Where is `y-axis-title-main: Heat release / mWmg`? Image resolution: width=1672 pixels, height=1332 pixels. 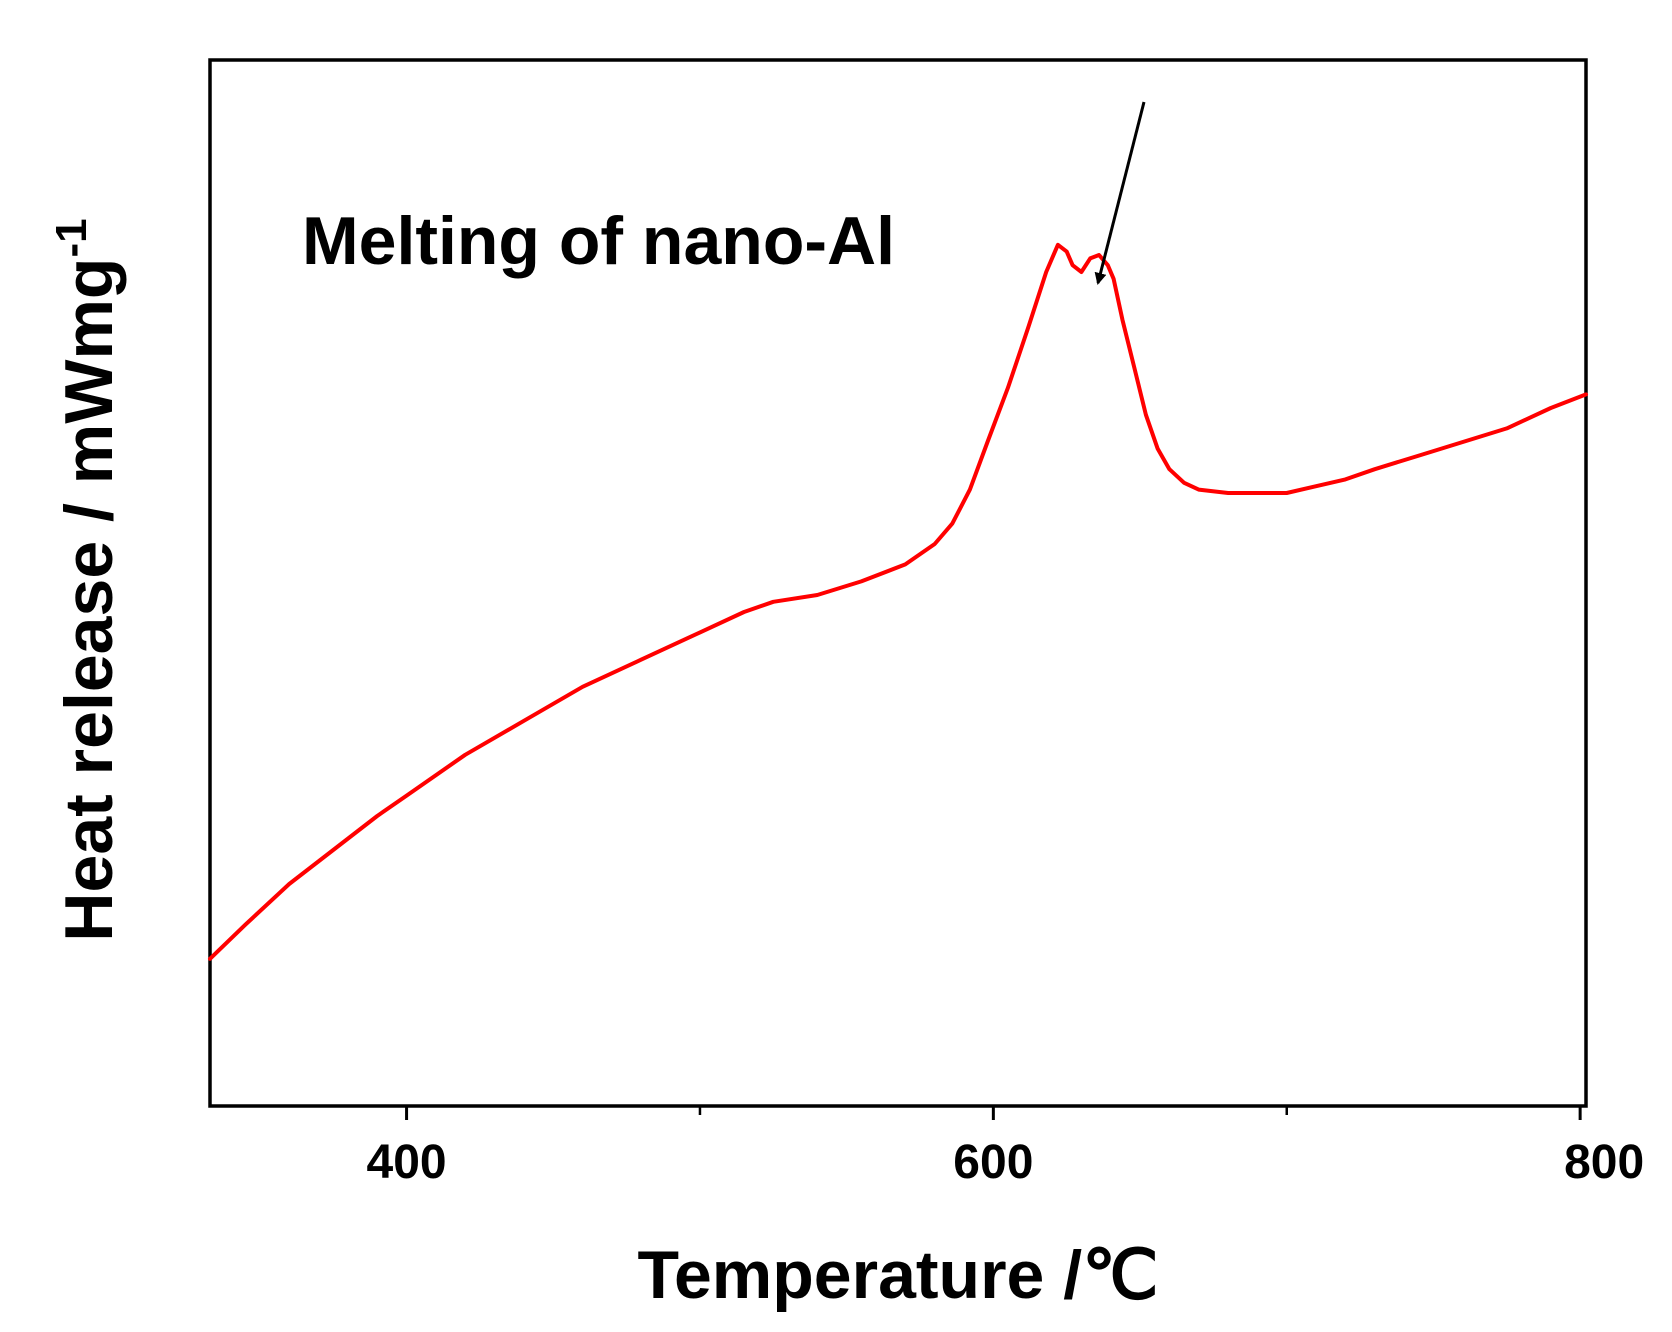
y-axis-title-main: Heat release / mWmg is located at coordinates (89, 600).